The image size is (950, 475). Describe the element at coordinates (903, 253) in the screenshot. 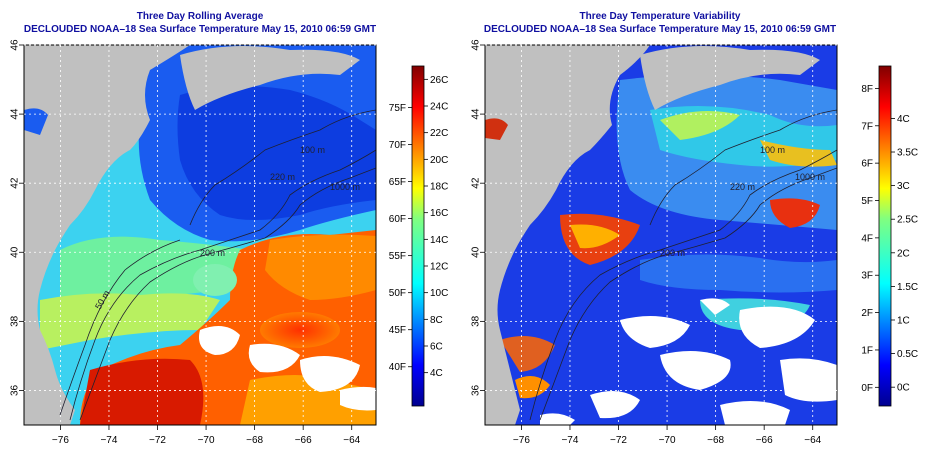

I see `panel2-colorbar-celsius-label: 2C` at that location.